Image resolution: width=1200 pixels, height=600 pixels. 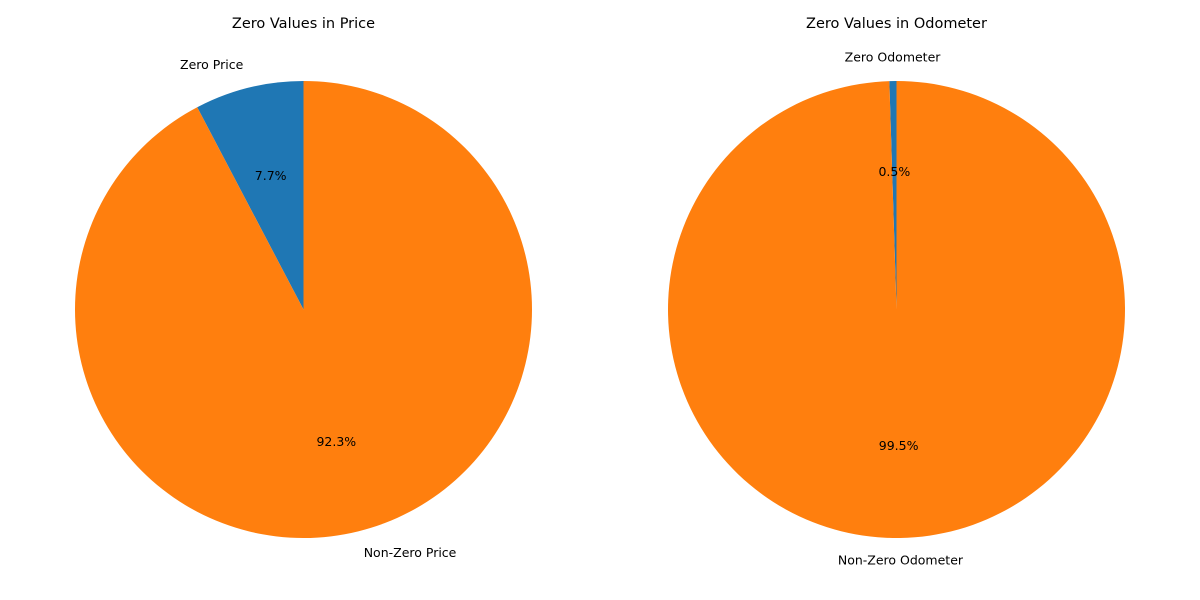 I want to click on odometer-slice-zero-odometer, so click(x=893, y=195).